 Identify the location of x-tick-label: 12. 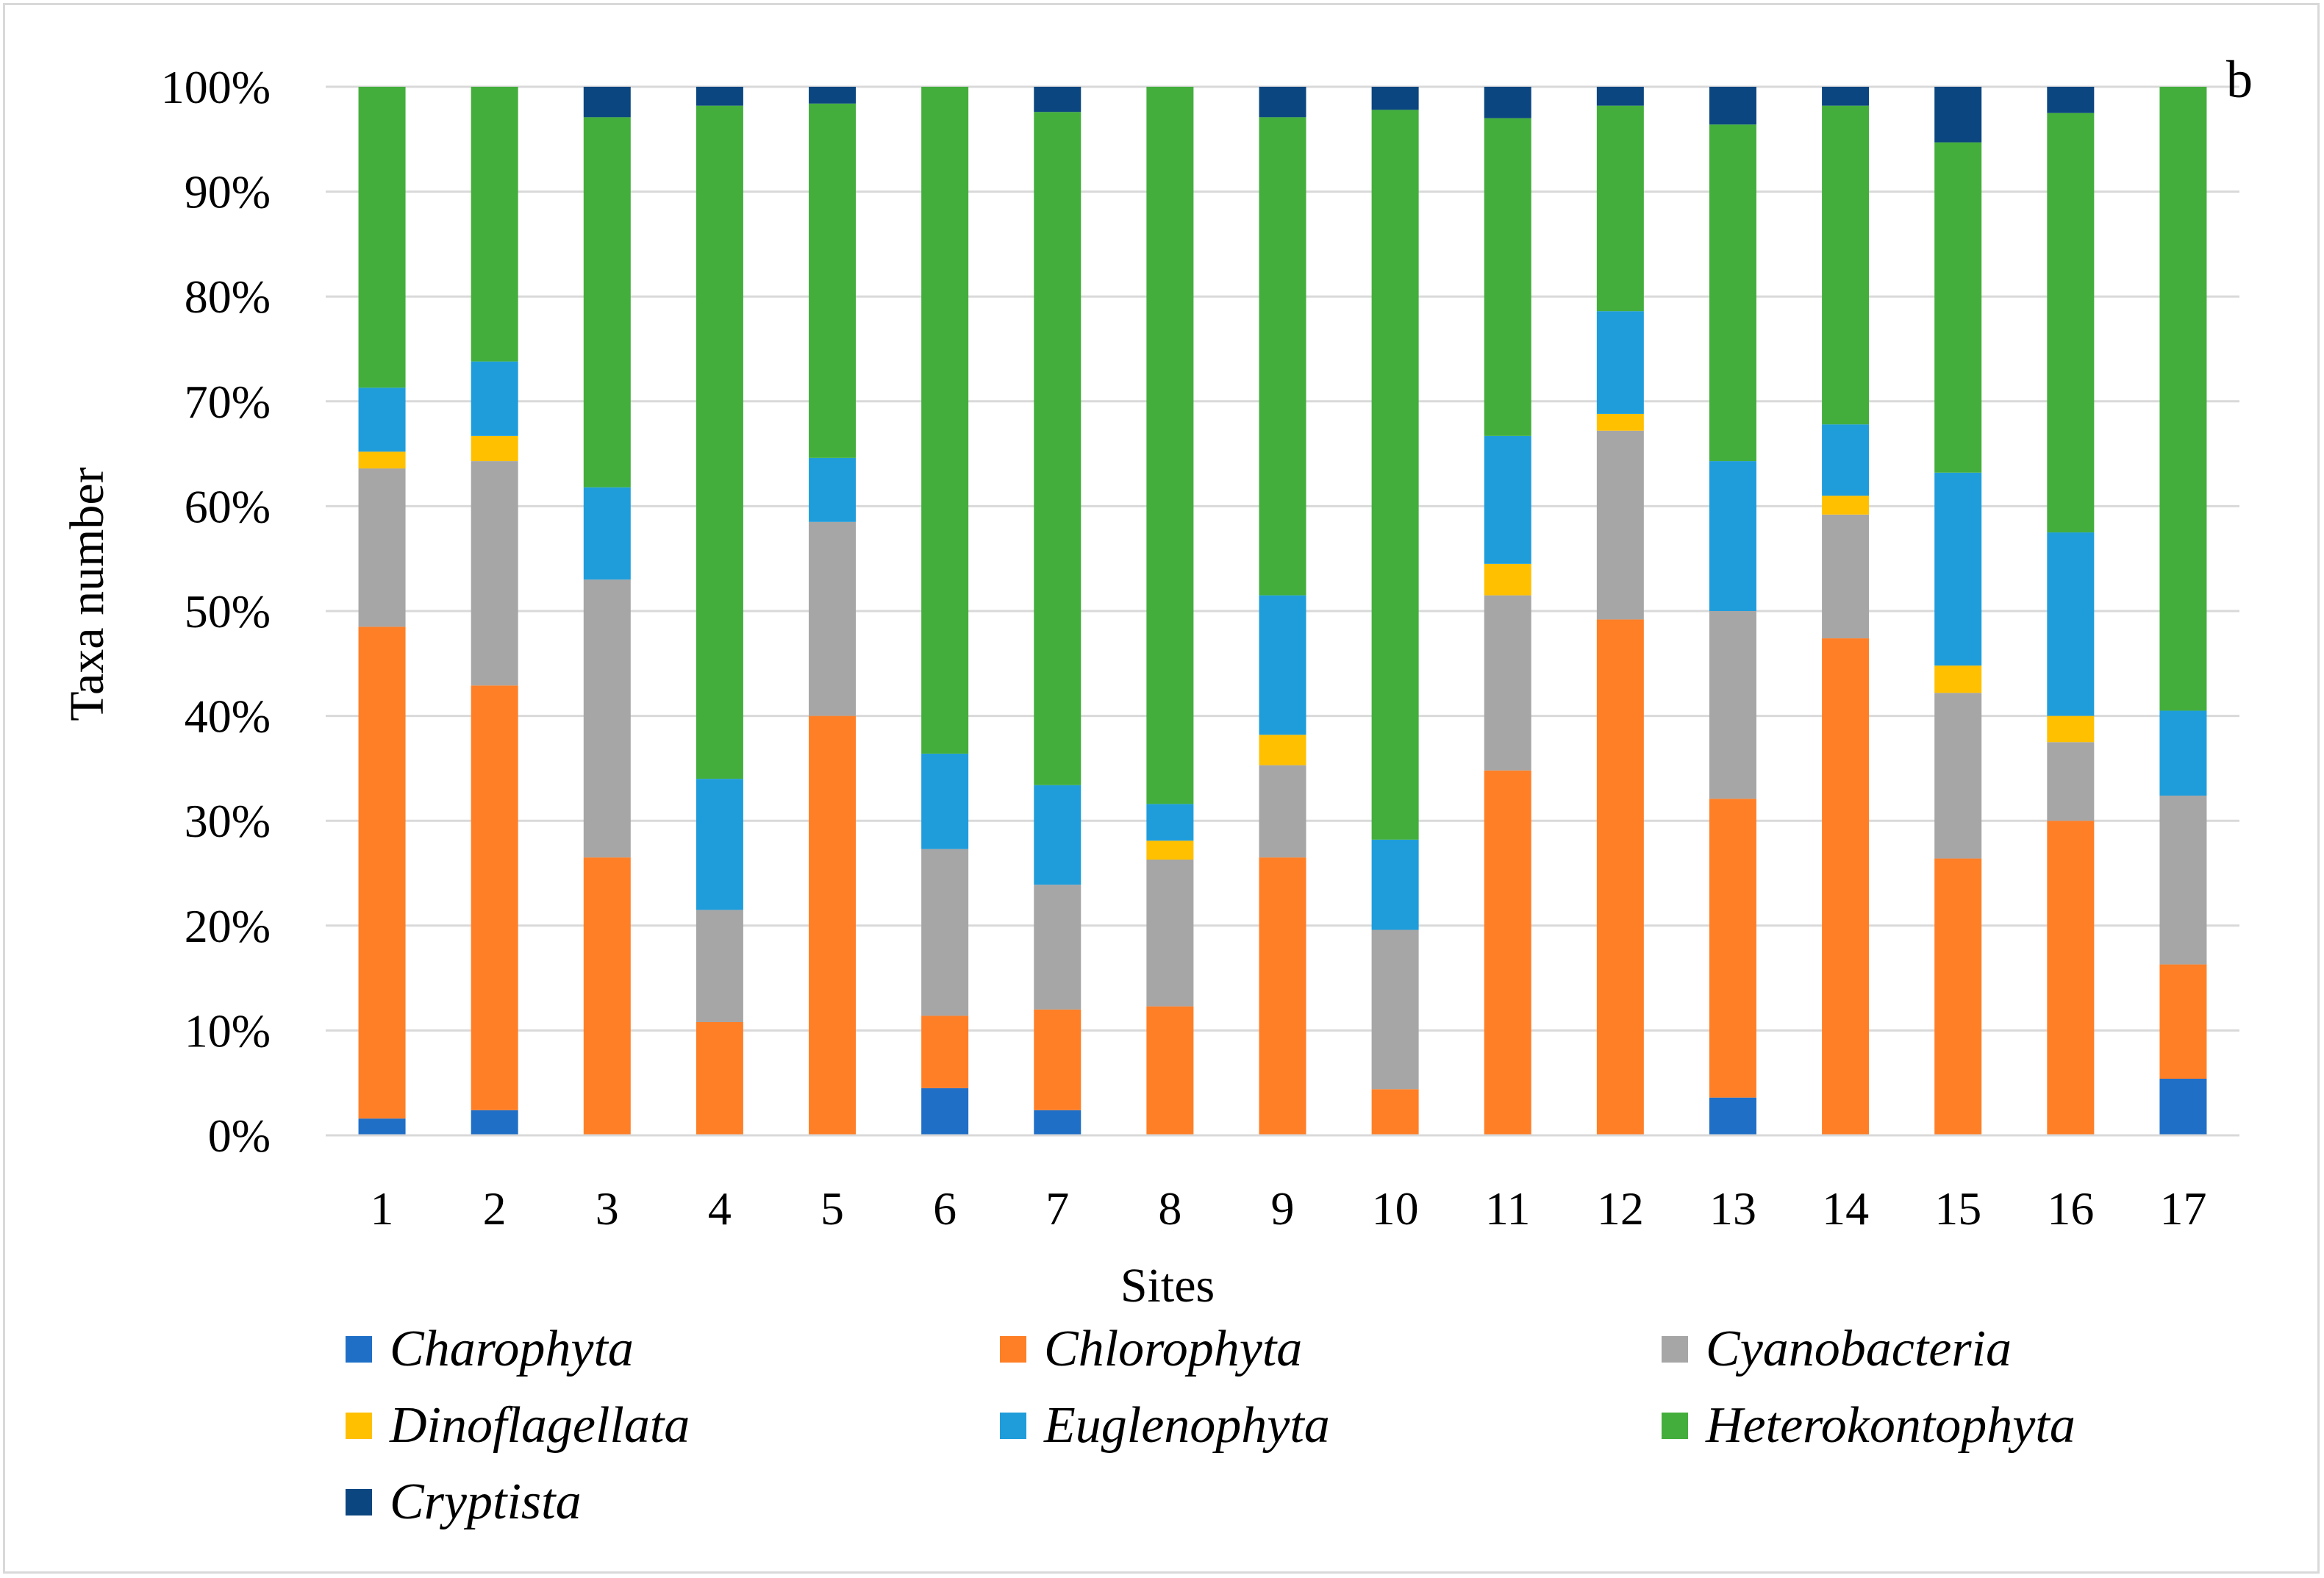
(1621, 1208).